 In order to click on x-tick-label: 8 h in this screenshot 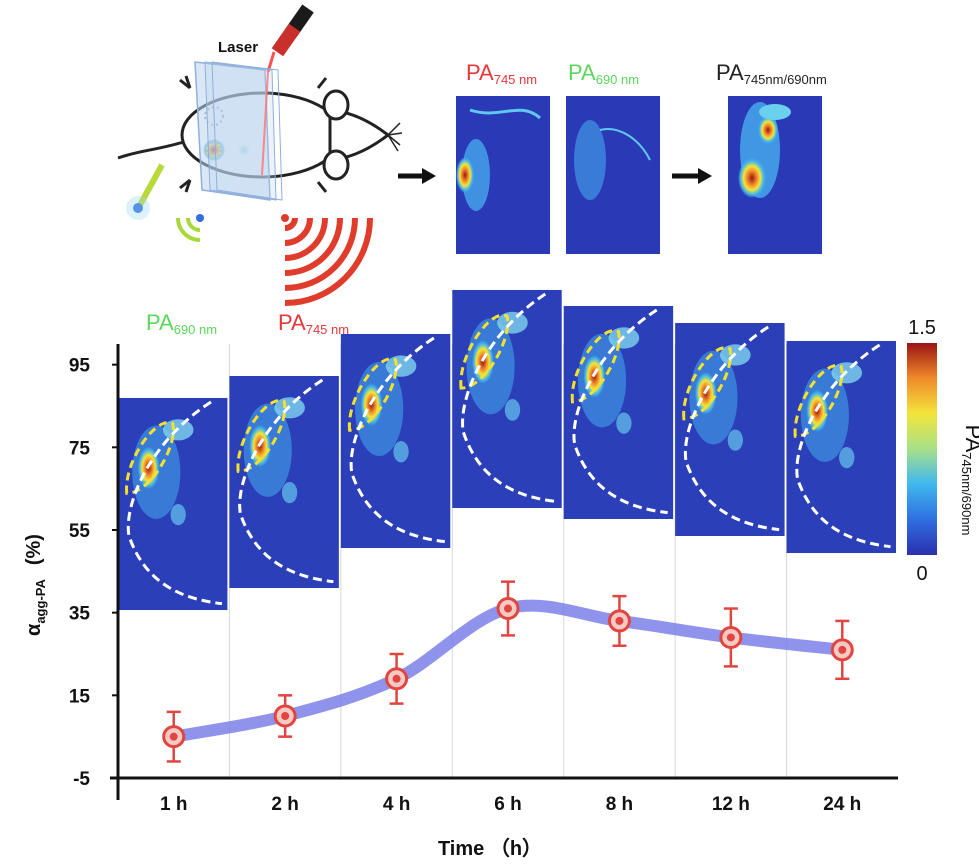, I will do `click(619, 804)`.